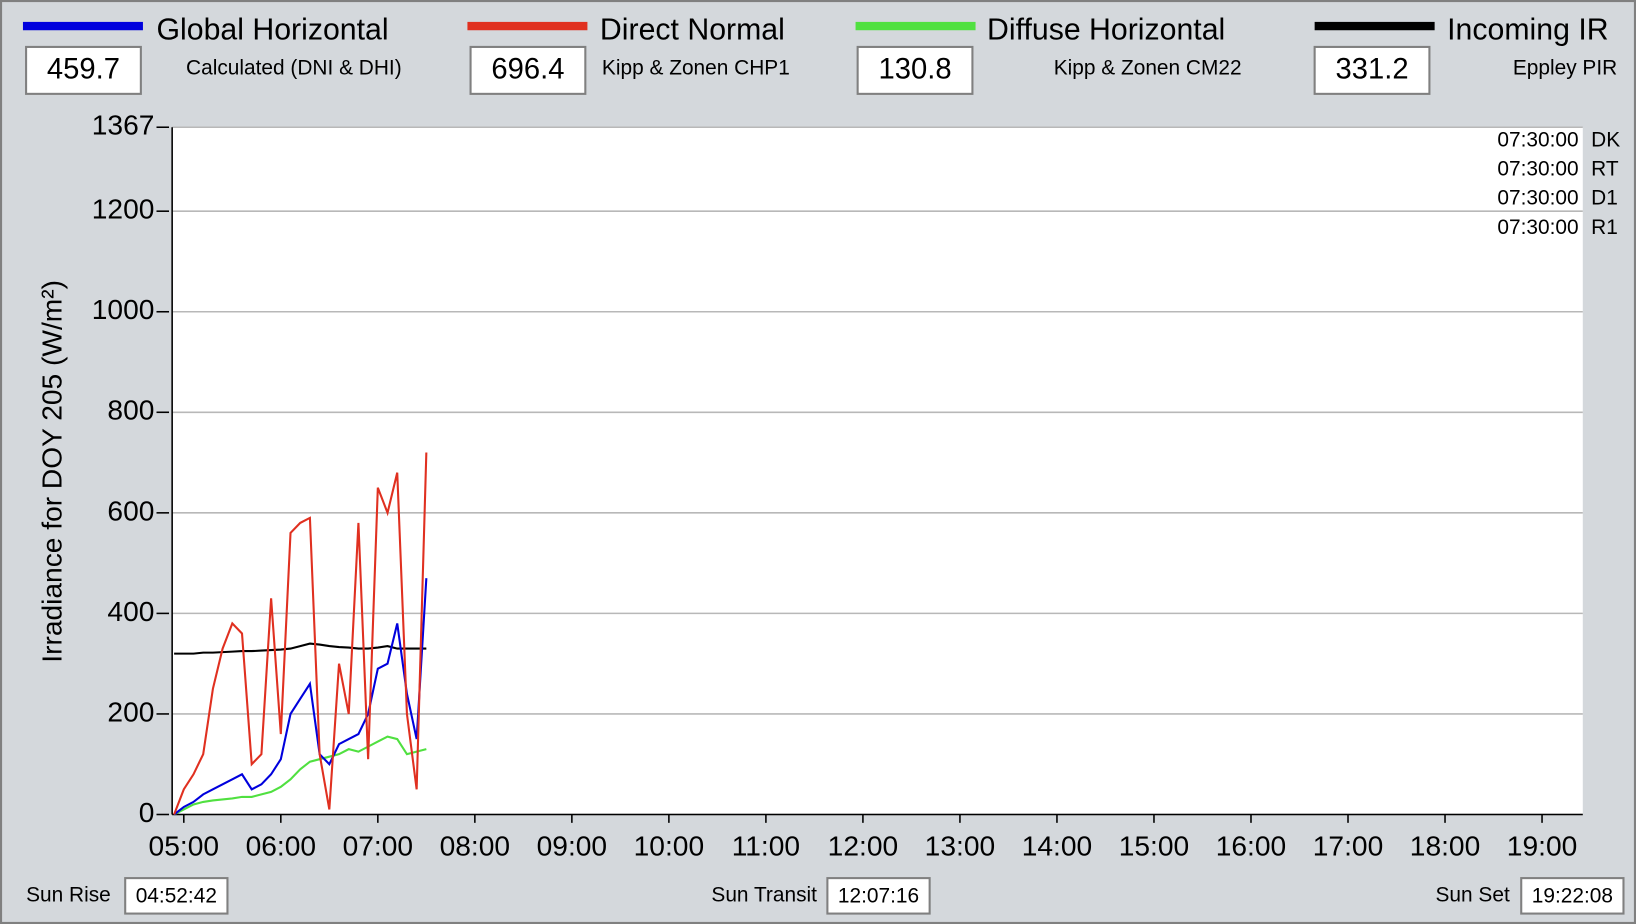 The image size is (1636, 924). Describe the element at coordinates (52, 471) in the screenshot. I see `y-axis-label: Irradiance for DOY 205 (W/m²)` at that location.